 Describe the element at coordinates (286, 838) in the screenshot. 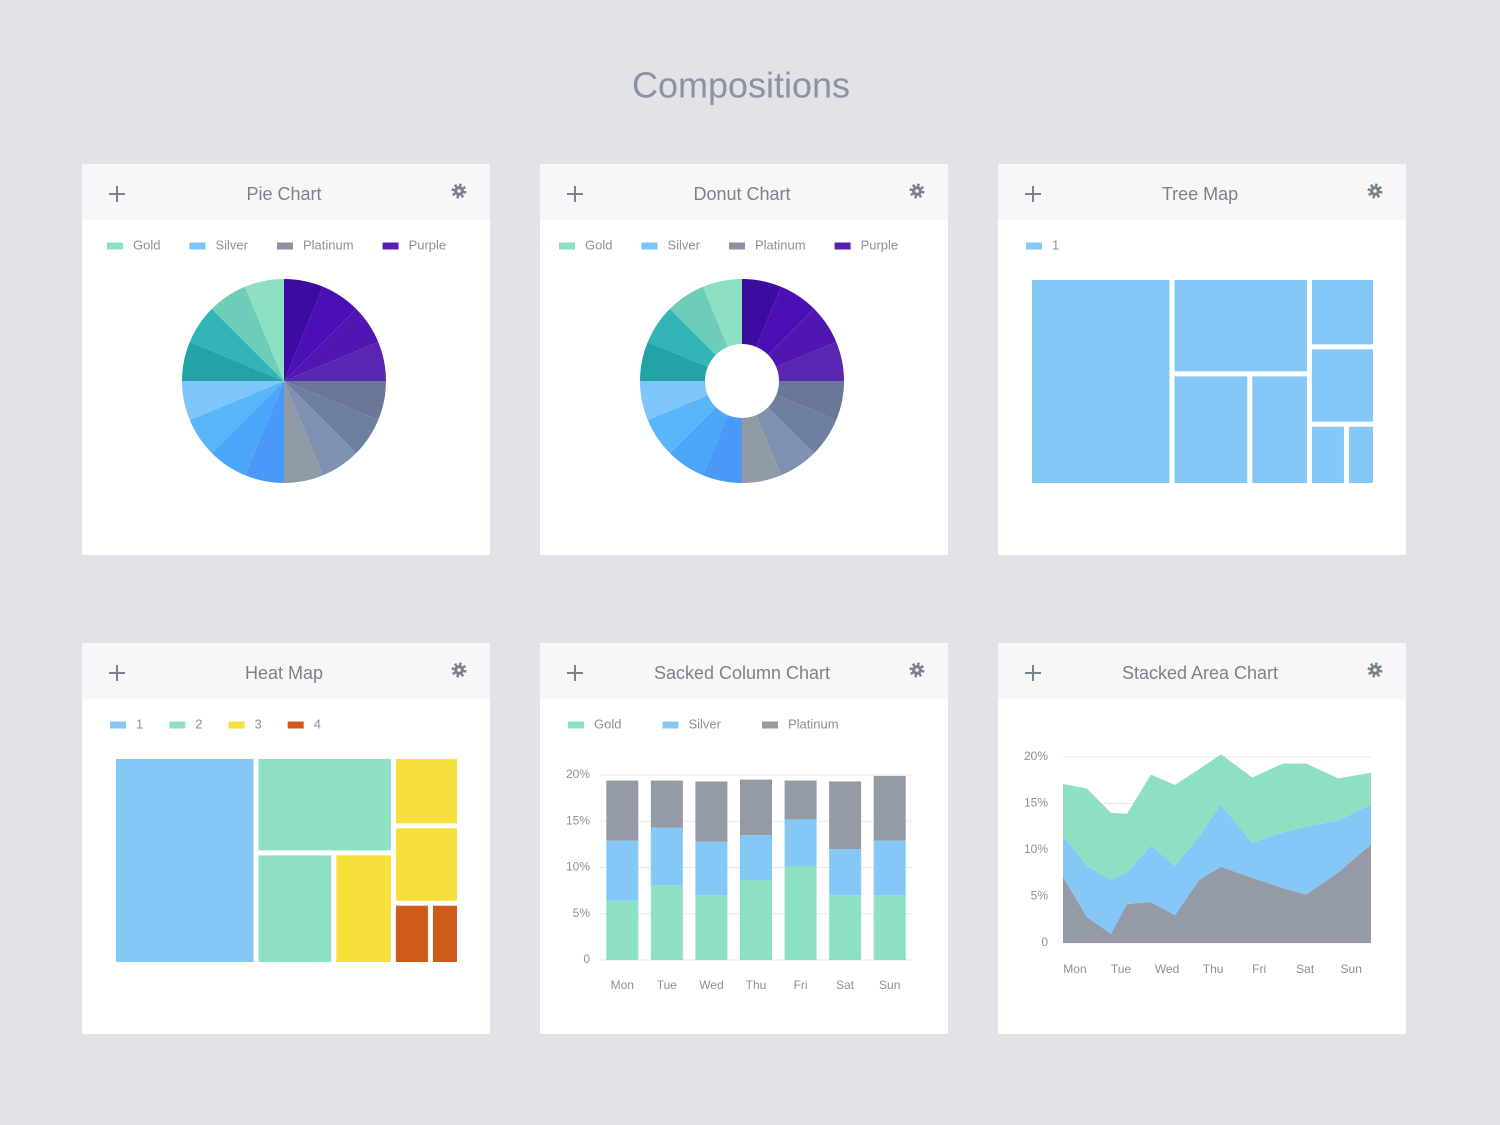

I see `chart-card: Heat Map 1 2 3 4` at that location.